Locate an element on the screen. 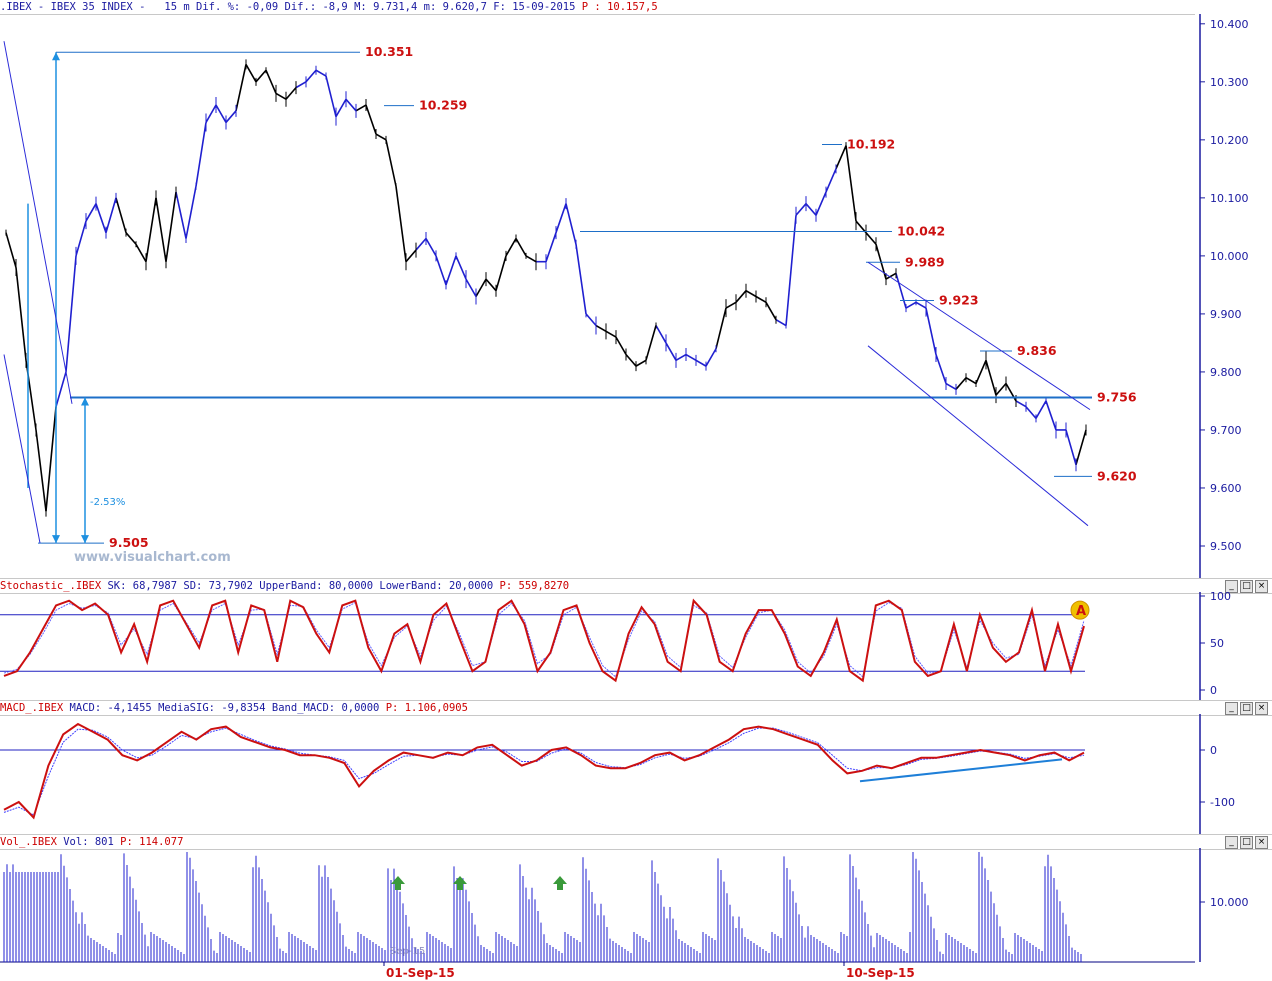  period-label: 15 m is located at coordinates (177, 7).